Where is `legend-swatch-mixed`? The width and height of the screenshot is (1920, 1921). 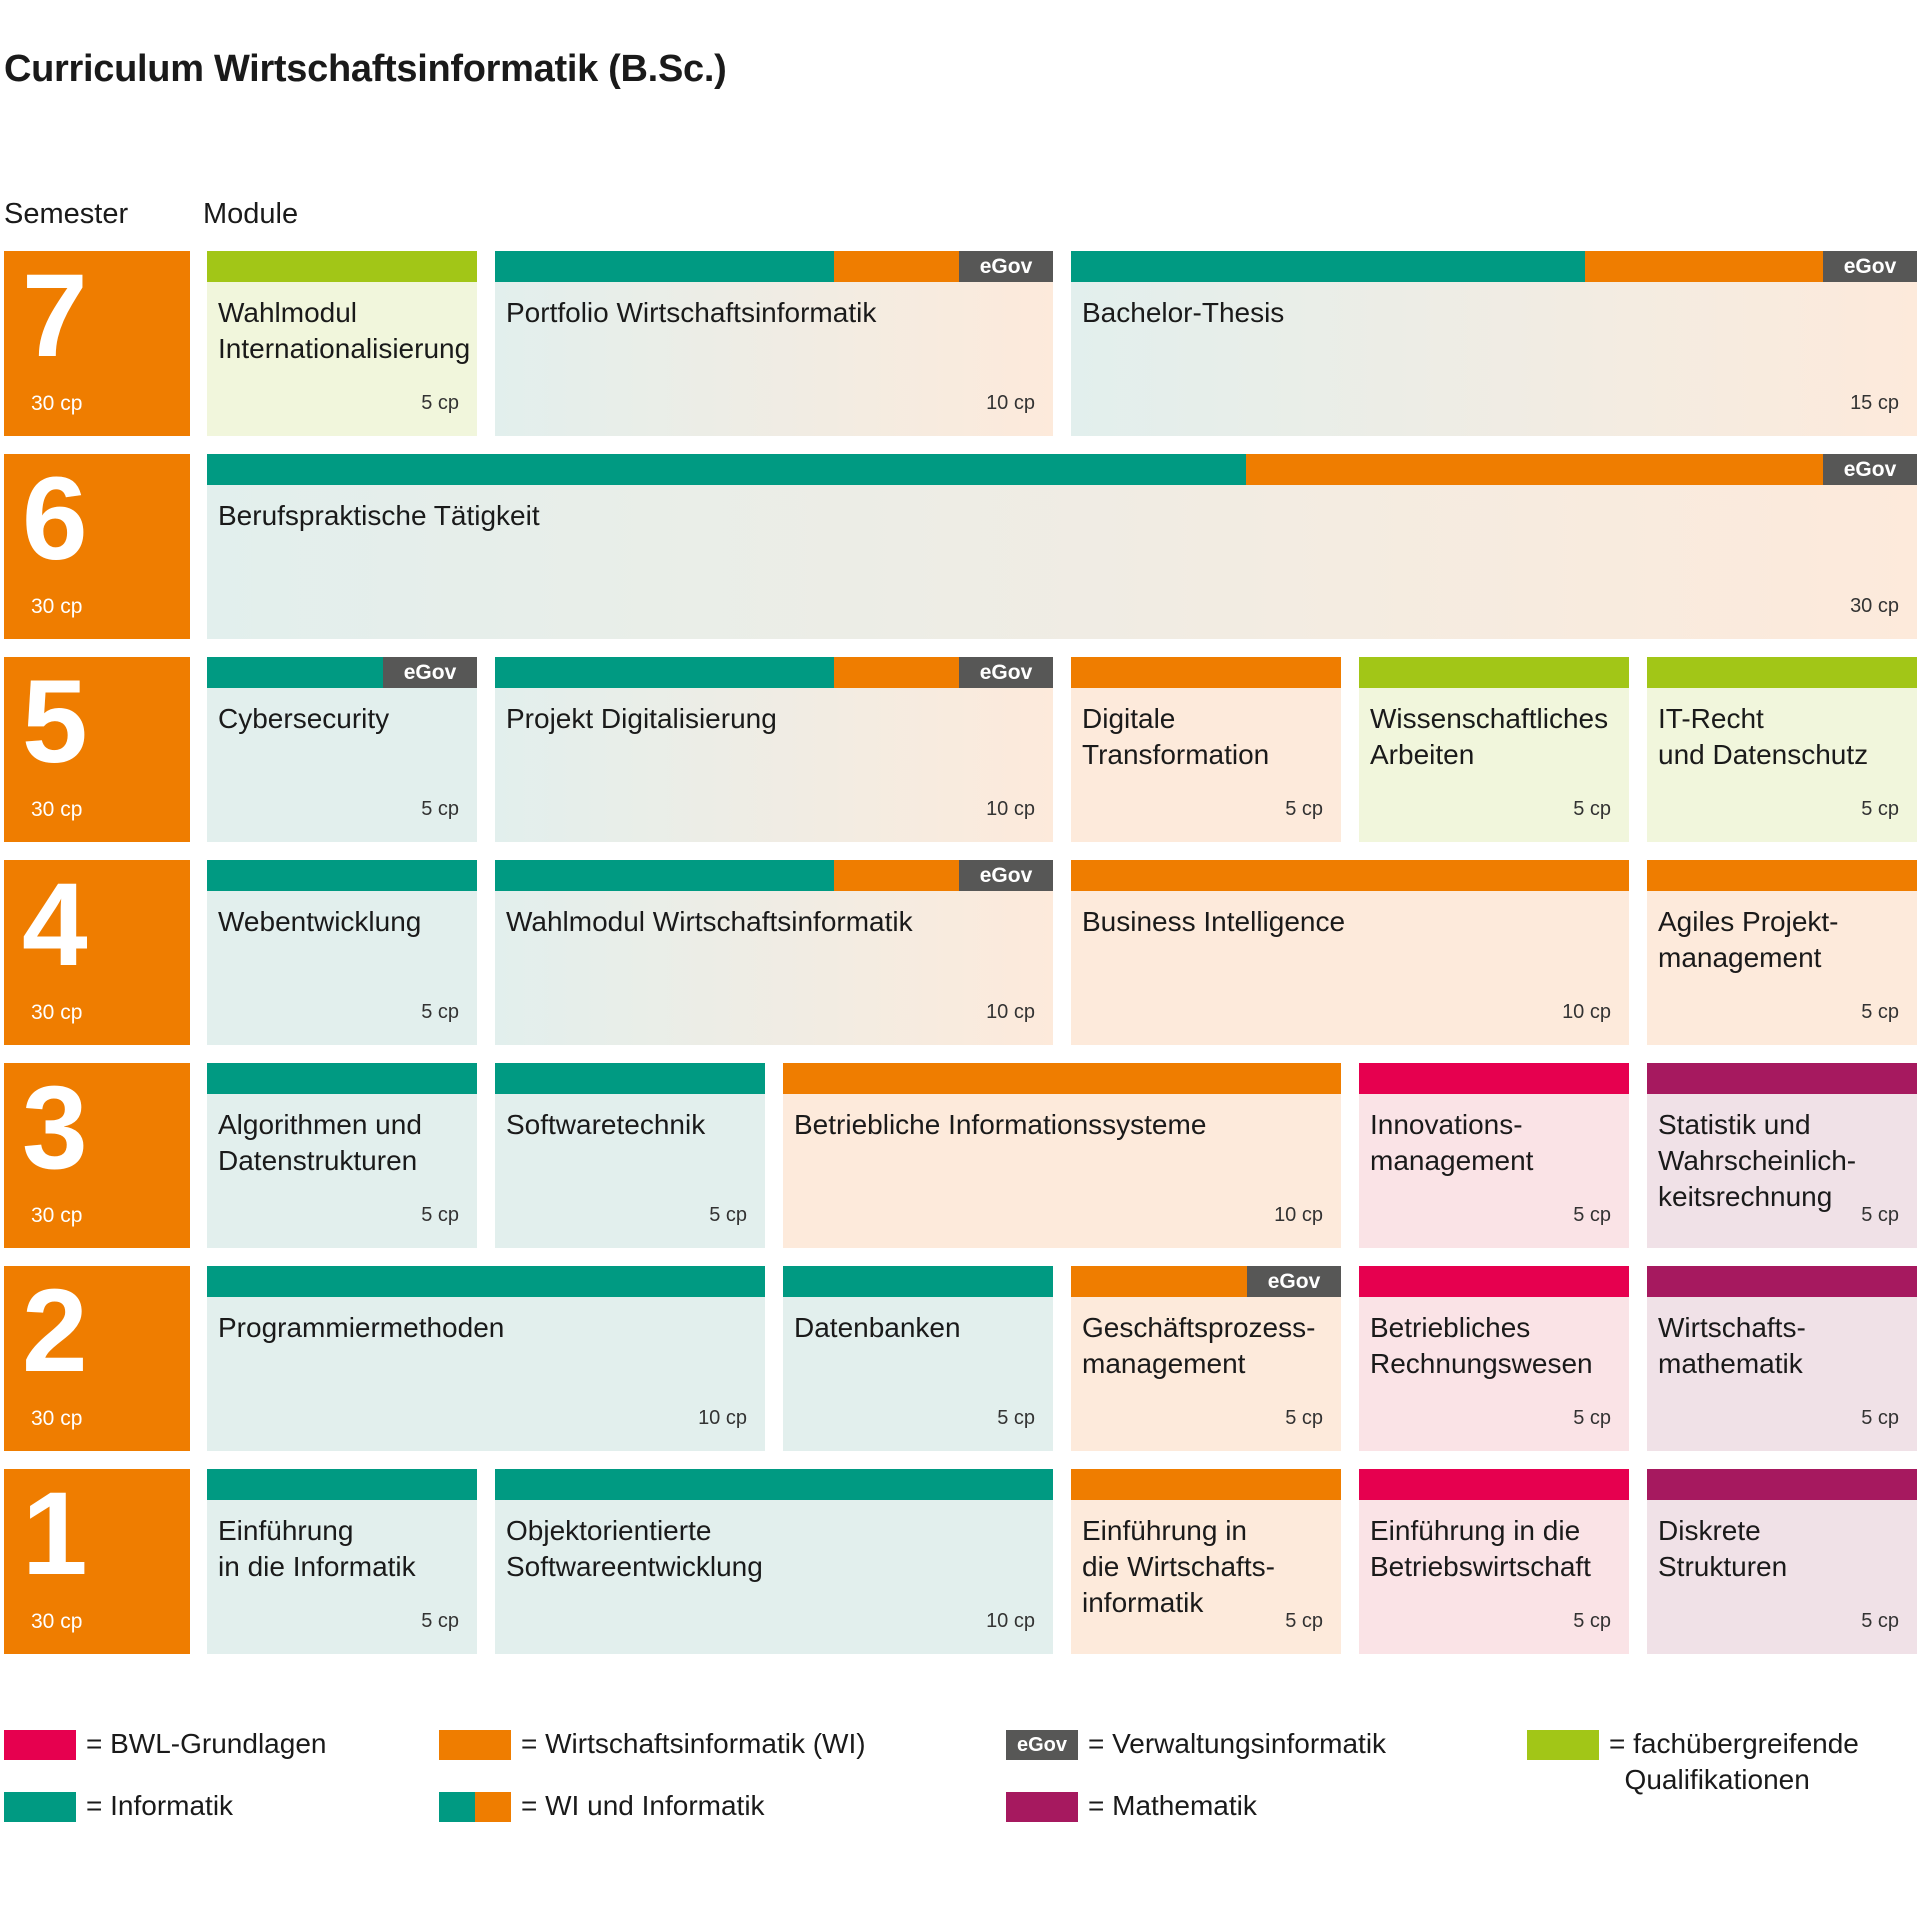 legend-swatch-mixed is located at coordinates (475, 1807).